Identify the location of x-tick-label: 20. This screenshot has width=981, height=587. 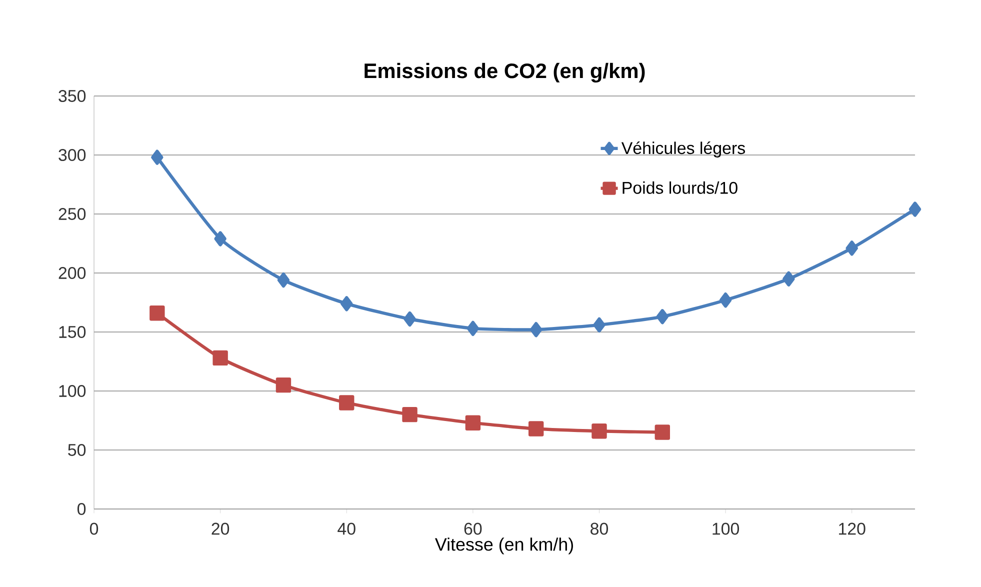
(221, 528).